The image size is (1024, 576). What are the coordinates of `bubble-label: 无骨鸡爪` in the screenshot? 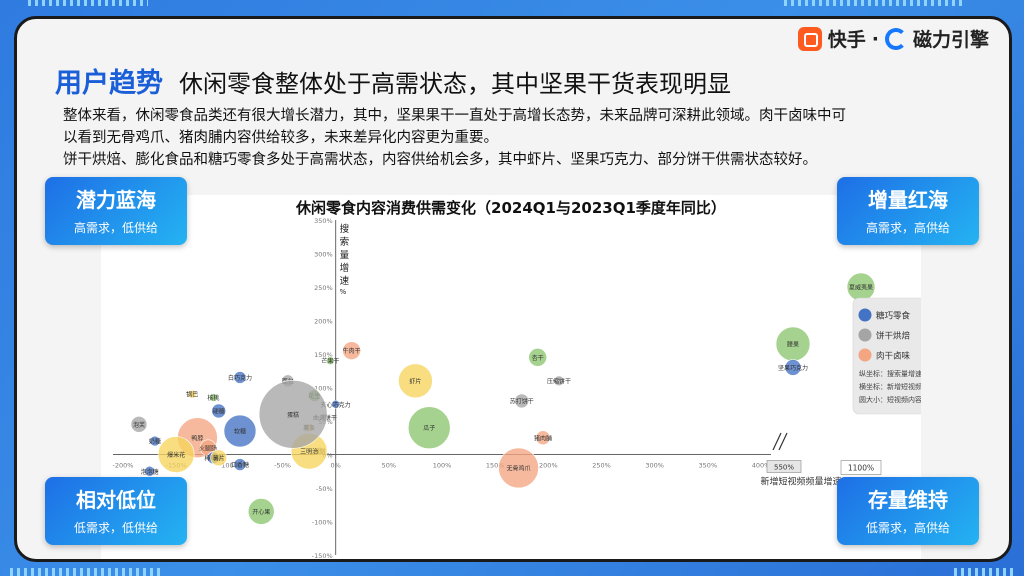 It's located at (519, 468).